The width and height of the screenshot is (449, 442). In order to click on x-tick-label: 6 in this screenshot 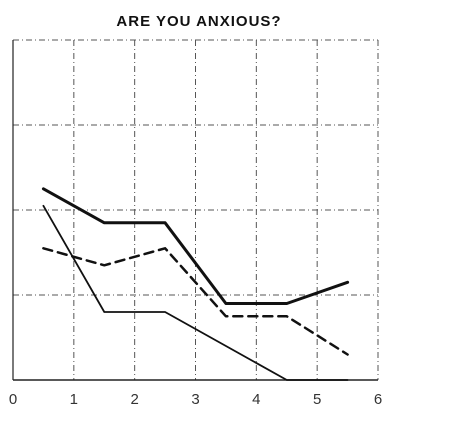, I will do `click(378, 399)`.